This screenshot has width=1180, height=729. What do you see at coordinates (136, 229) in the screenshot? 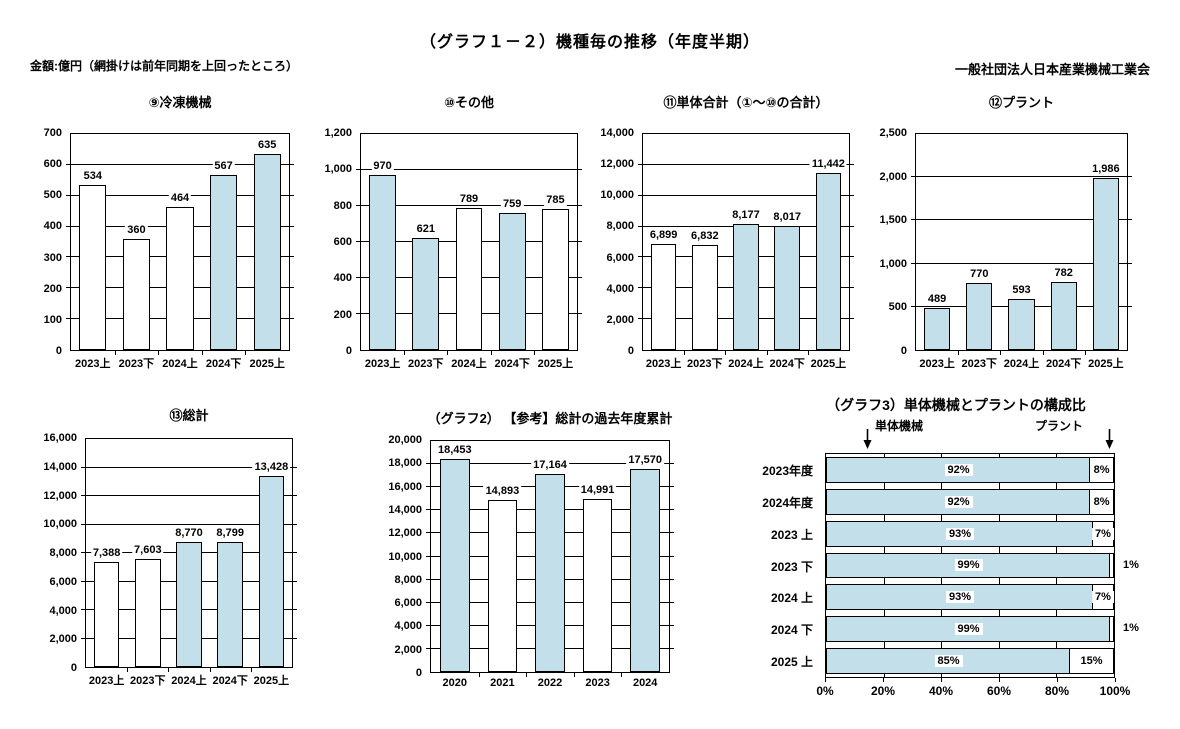
I see `bar-value-label: 360` at bounding box center [136, 229].